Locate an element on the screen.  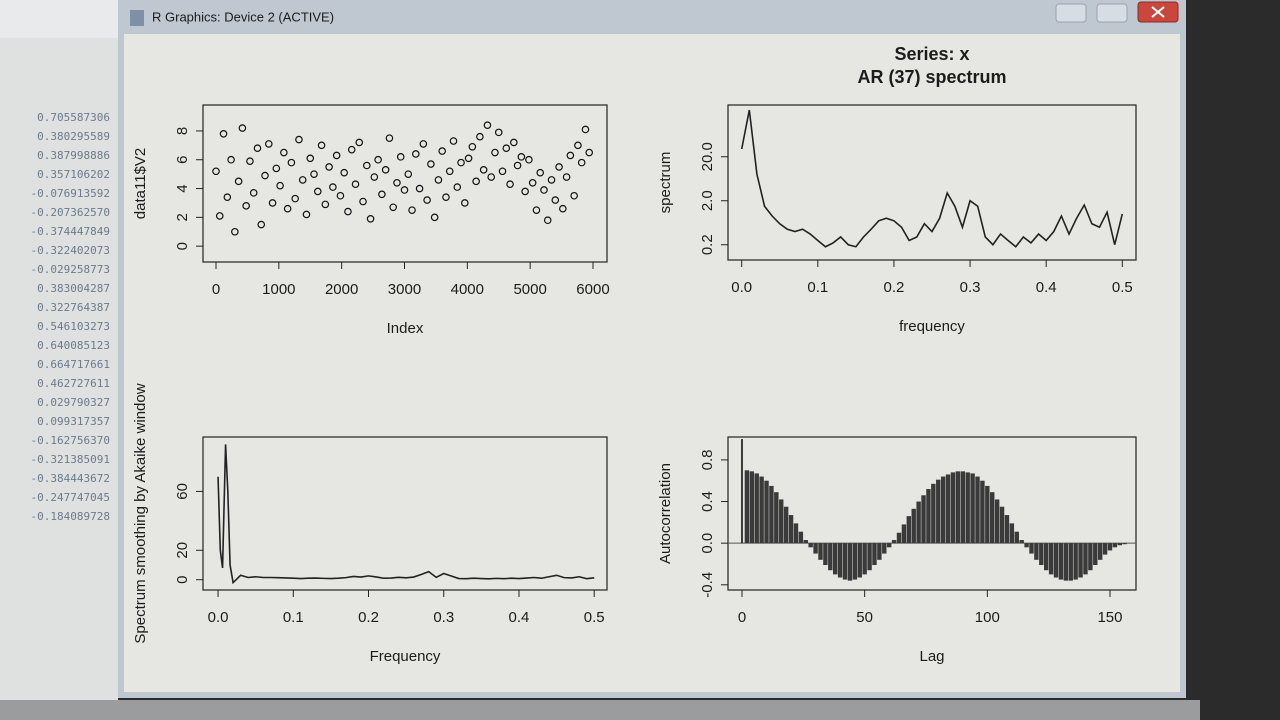
line is located at coordinates (406, 514).